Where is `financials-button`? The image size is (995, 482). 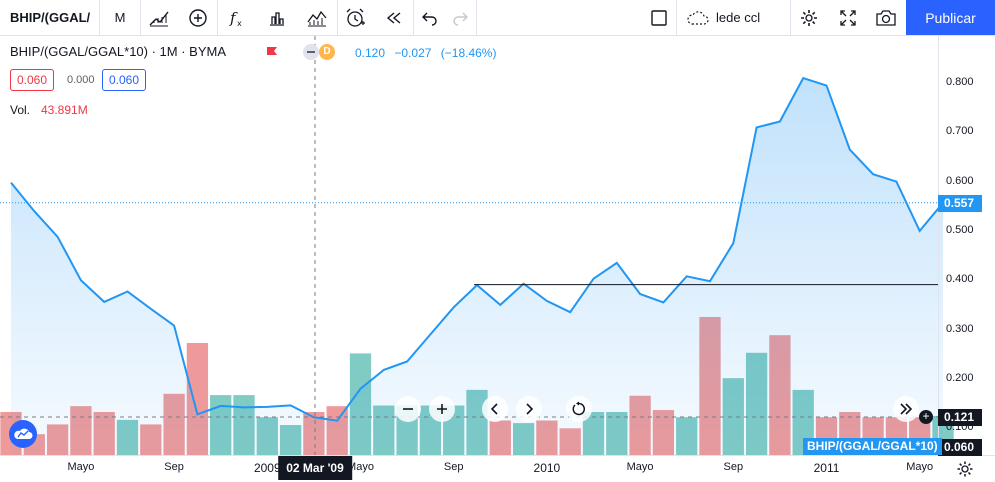 financials-button is located at coordinates (277, 17).